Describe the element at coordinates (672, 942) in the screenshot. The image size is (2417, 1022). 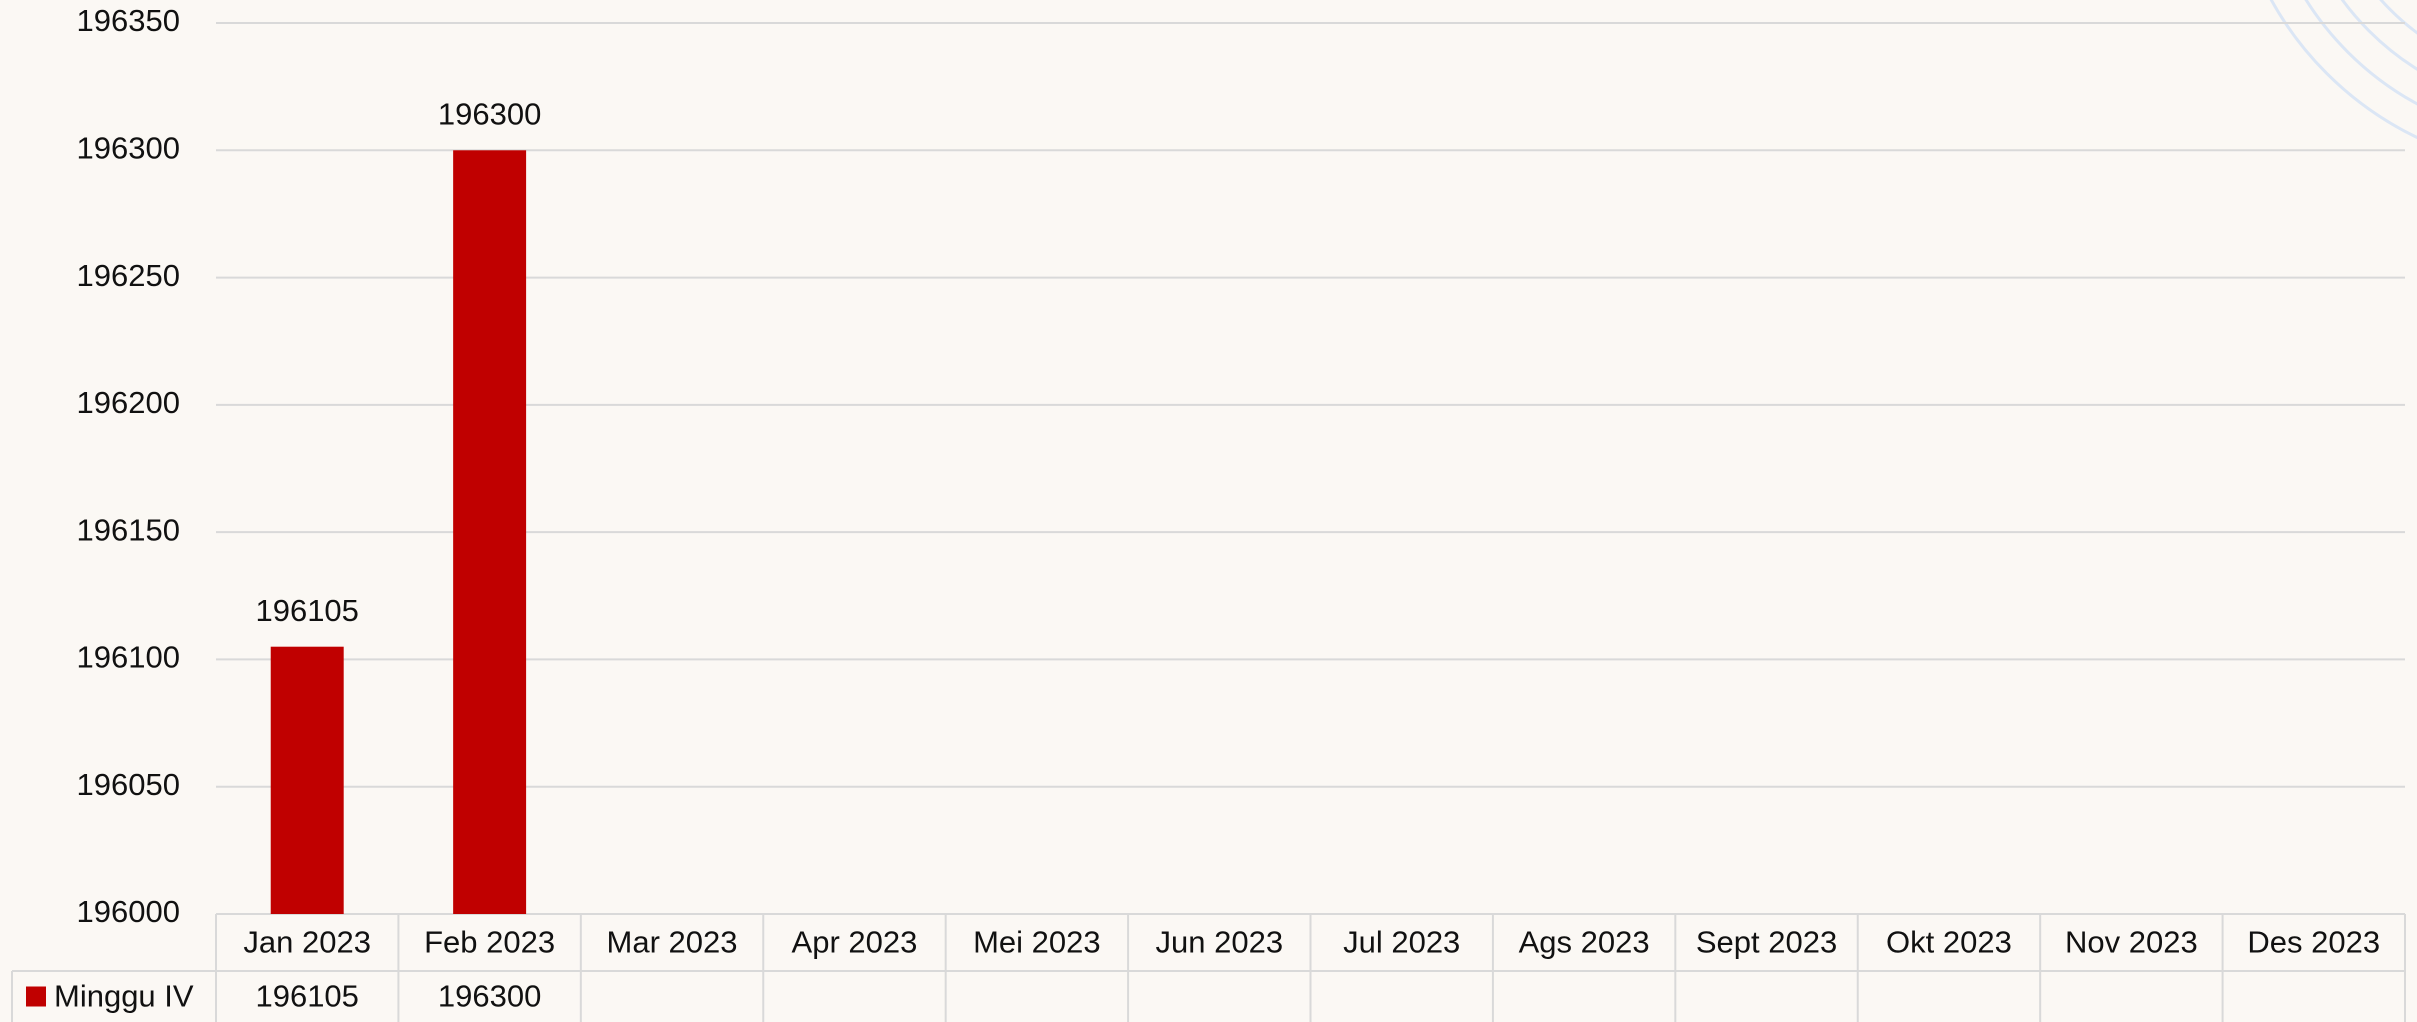
I see `x-tick-label: Mar 2023` at that location.